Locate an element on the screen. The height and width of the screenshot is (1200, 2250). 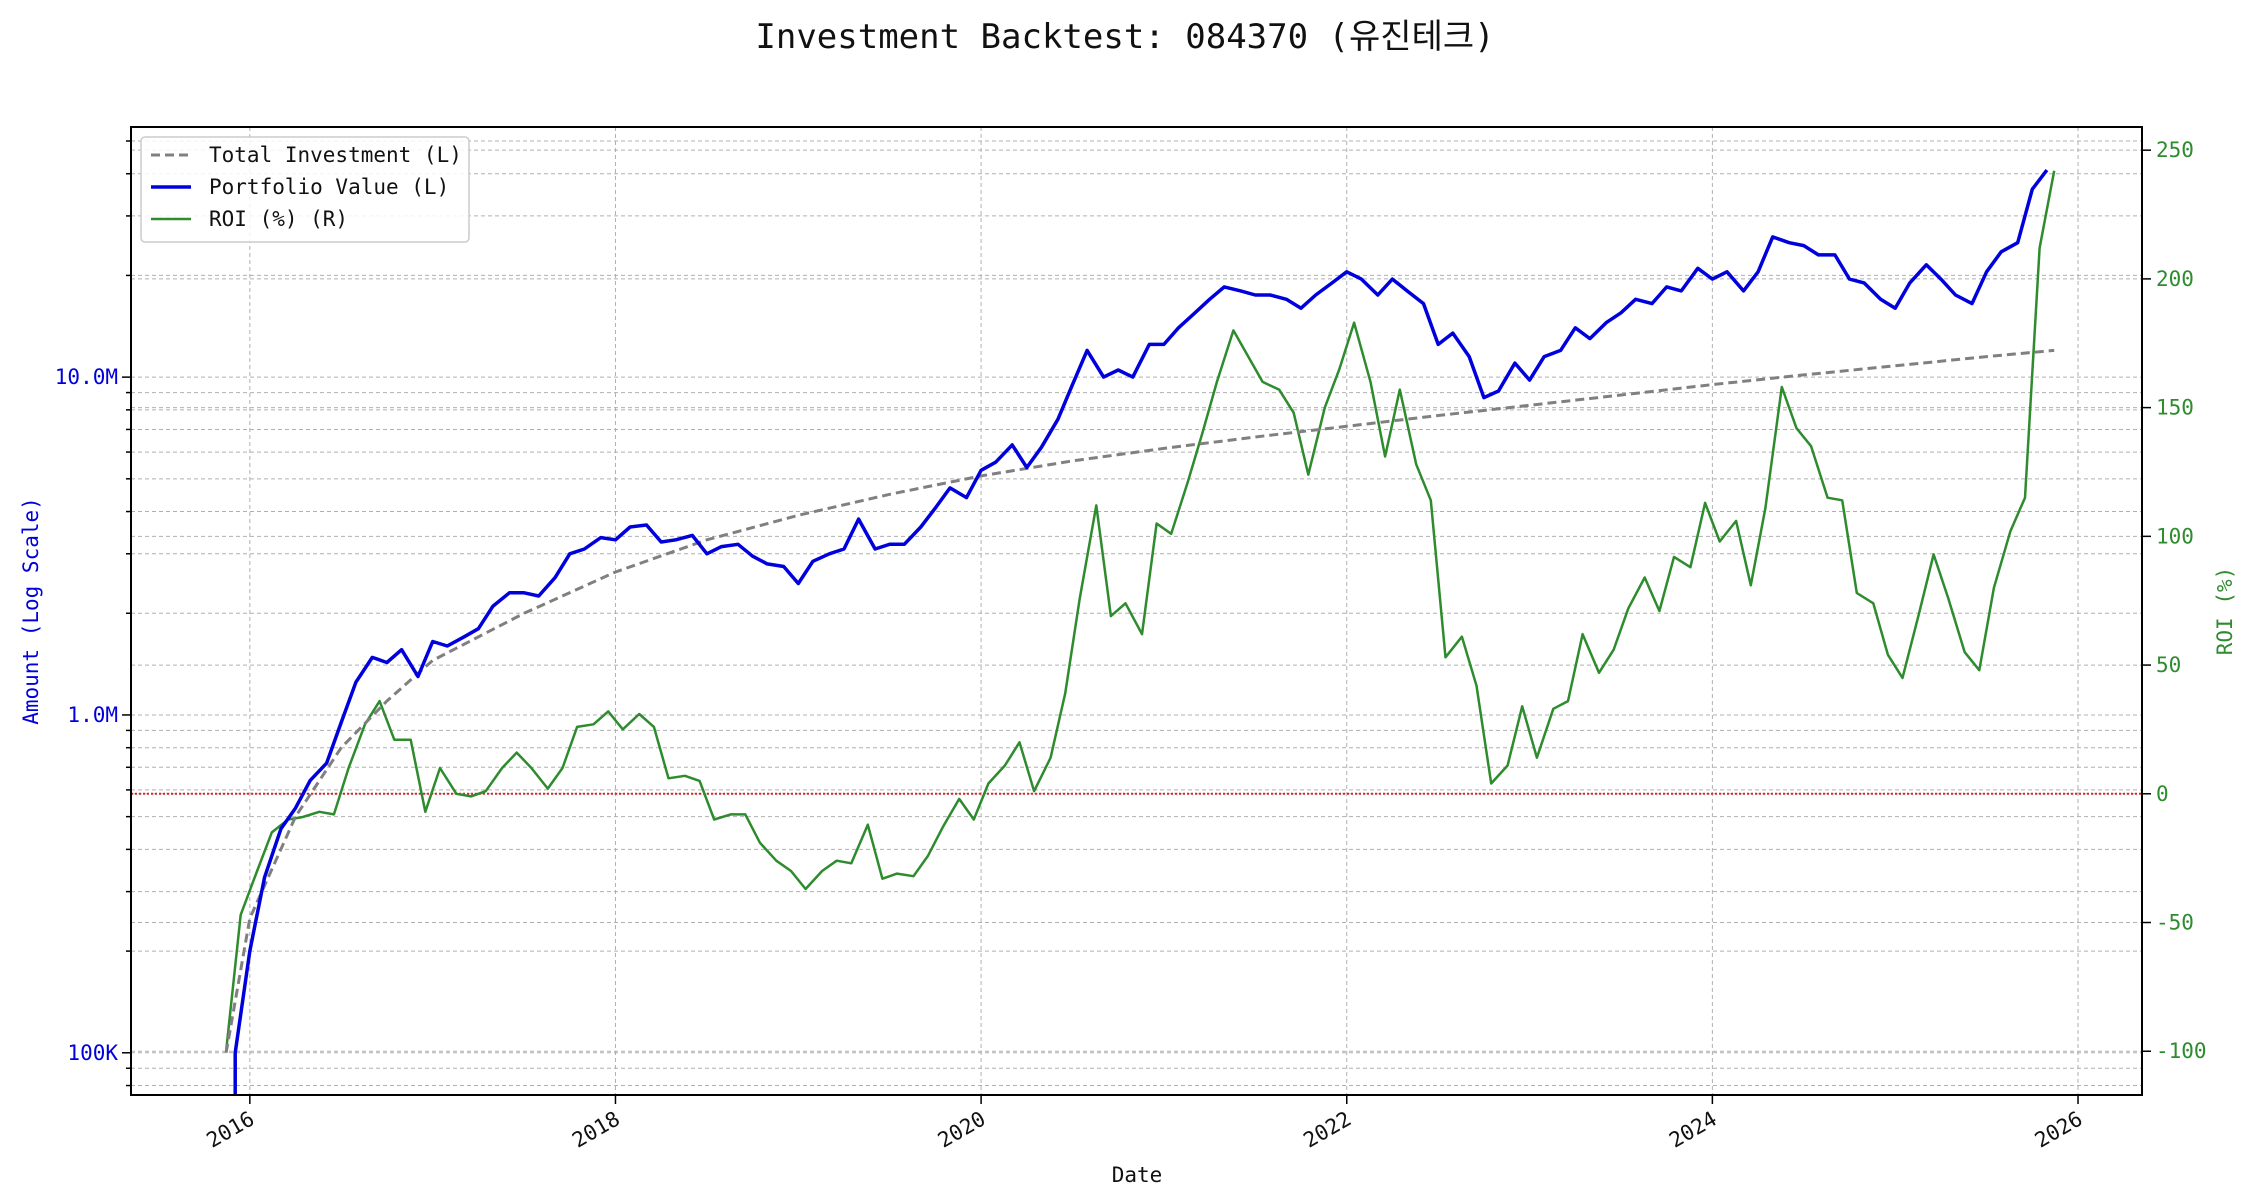
x-tick-label: 2018 is located at coordinates (596, 1130).